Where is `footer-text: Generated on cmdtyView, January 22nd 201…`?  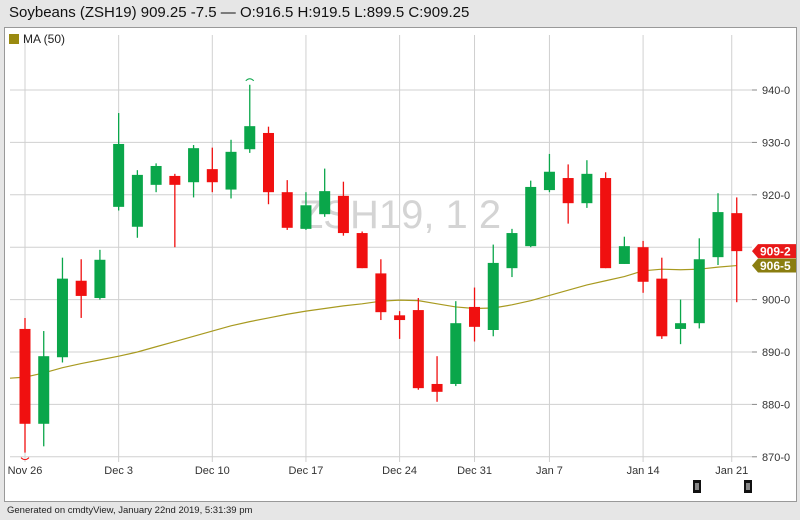 footer-text: Generated on cmdtyView, January 22nd 201… is located at coordinates (130, 510).